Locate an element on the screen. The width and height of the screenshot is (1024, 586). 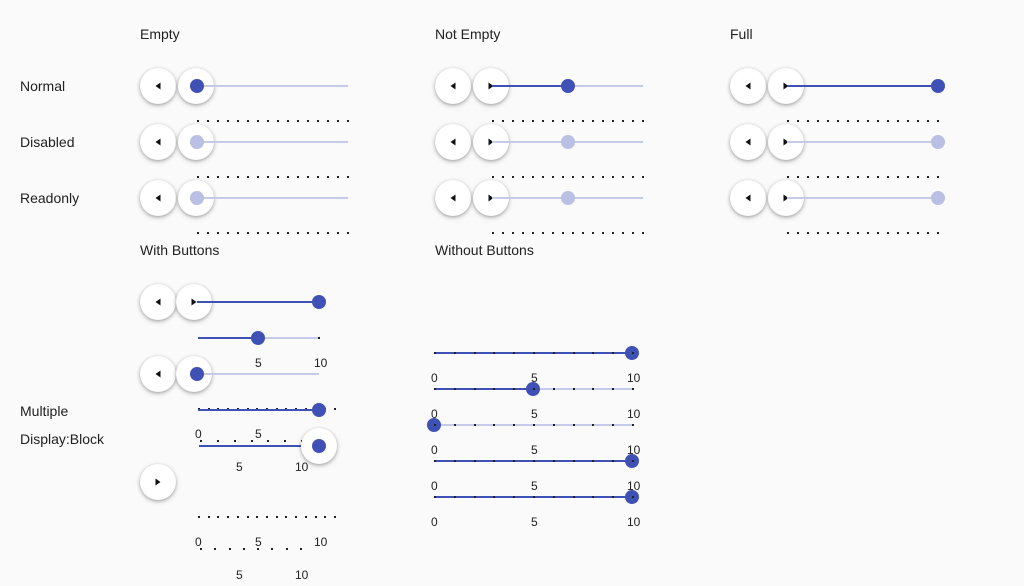
col-header-with-buttons: With Buttons is located at coordinates (180, 250).